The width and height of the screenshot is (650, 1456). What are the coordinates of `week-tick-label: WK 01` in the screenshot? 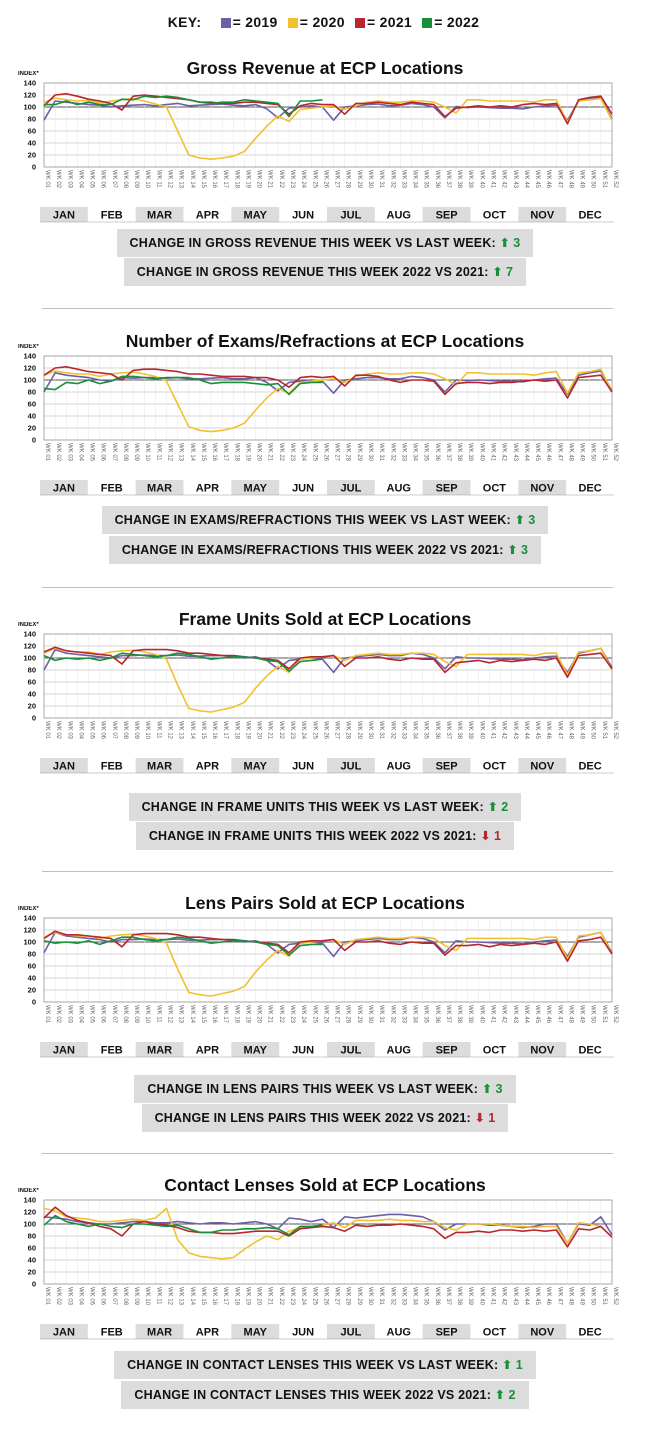 It's located at (47, 179).